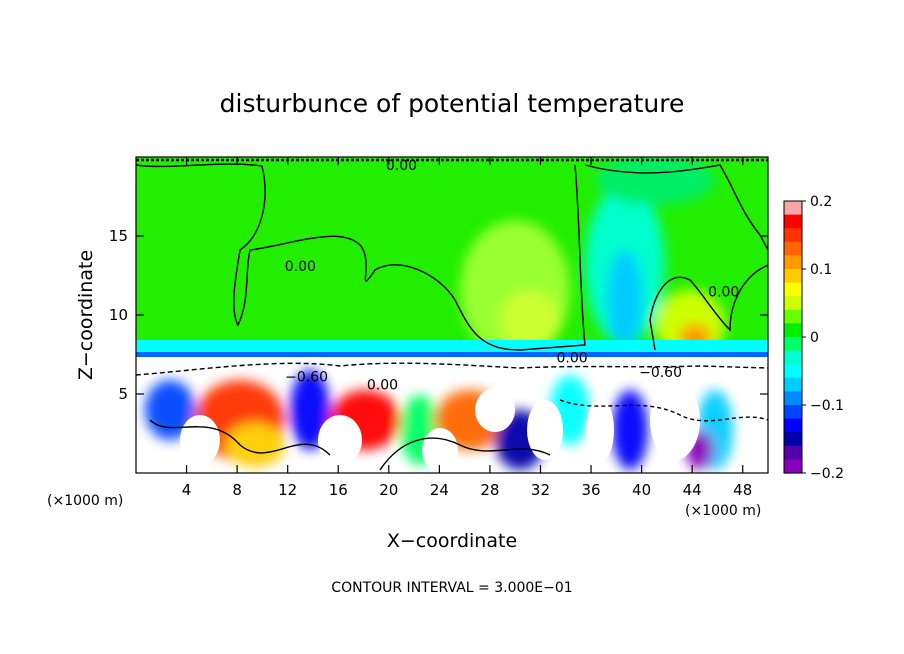 This screenshot has width=904, height=654. What do you see at coordinates (338, 490) in the screenshot?
I see `x-tick-label: 16` at bounding box center [338, 490].